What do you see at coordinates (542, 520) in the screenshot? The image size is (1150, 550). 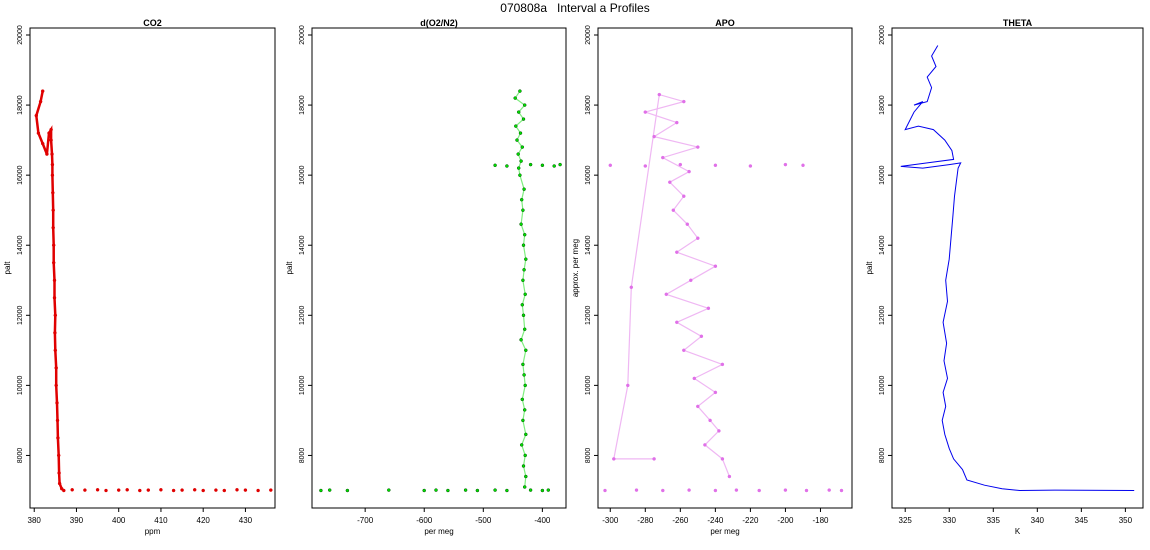 I see `x-tick-label: -400` at bounding box center [542, 520].